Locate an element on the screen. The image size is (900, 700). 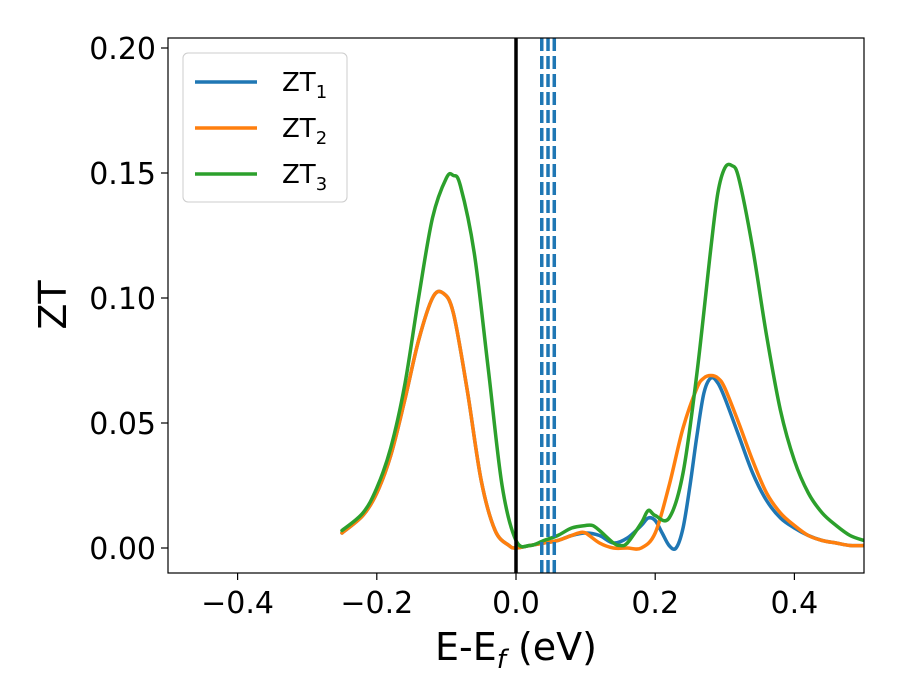
x-tick-label: 0.0 is located at coordinates (516, 603).